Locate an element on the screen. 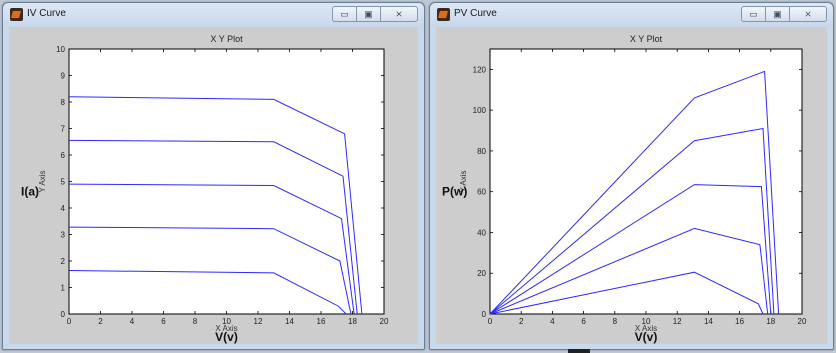 The height and width of the screenshot is (353, 836). title-bar: PV Curve ▭ ▣ ⨯ is located at coordinates (631, 15).